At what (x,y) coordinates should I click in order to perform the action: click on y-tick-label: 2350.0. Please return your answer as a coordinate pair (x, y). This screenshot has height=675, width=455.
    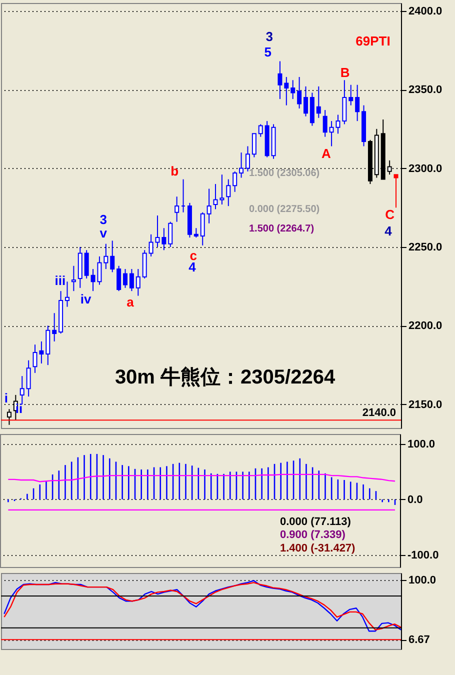
    Looking at the image, I should click on (425, 90).